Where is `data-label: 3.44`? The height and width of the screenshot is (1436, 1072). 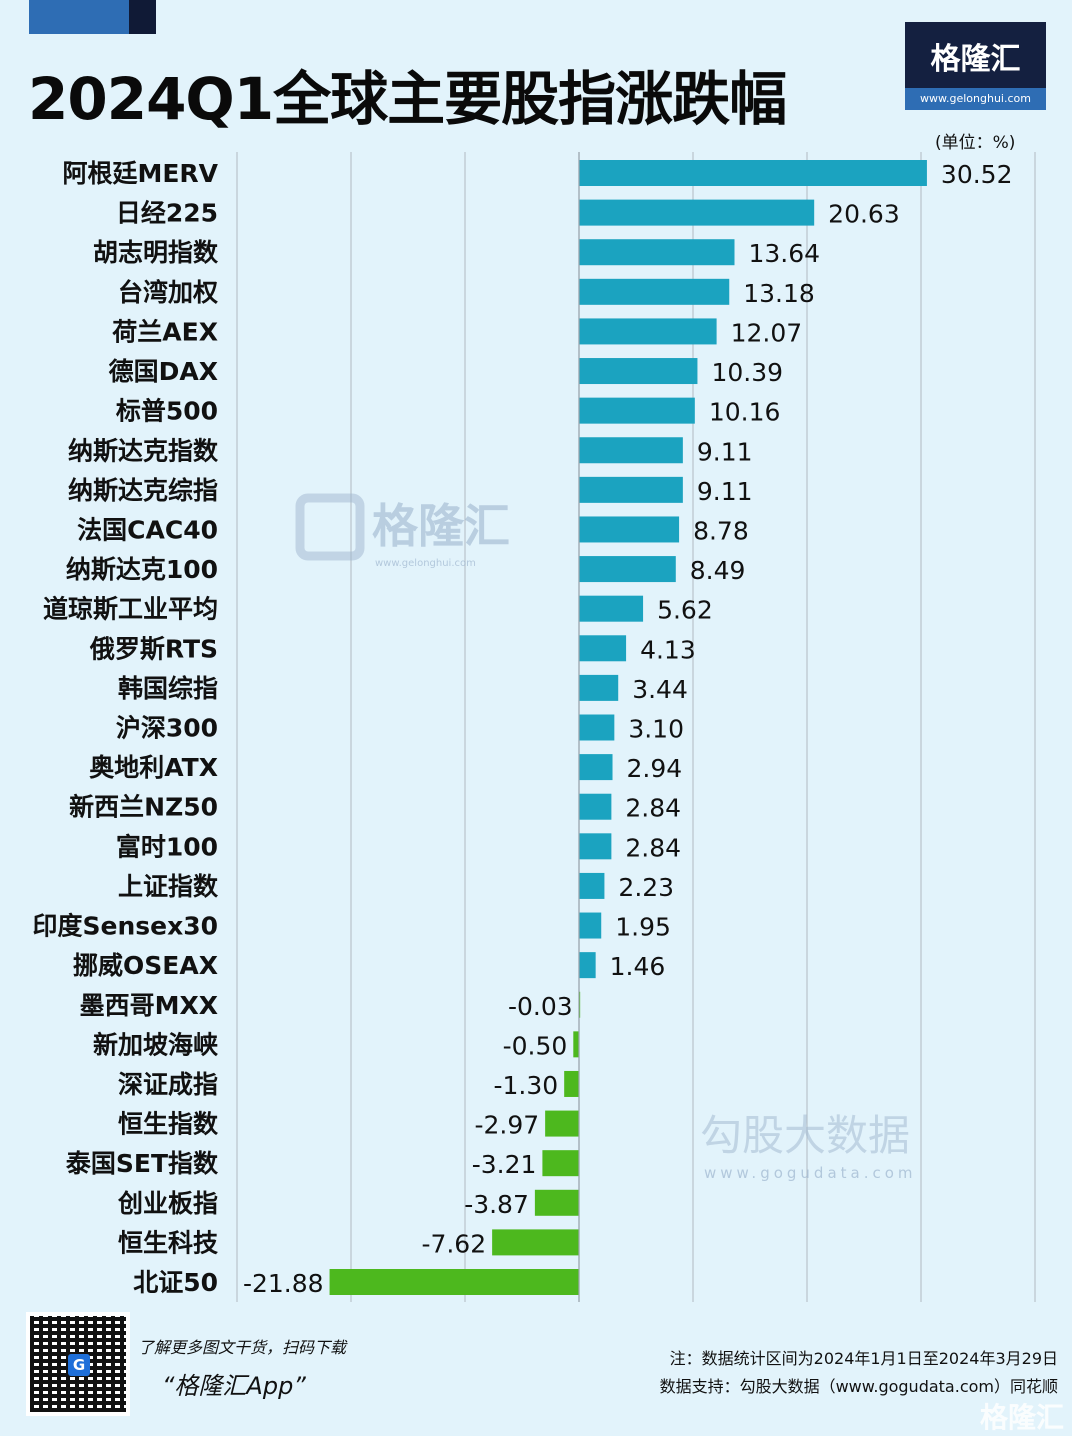
data-label: 3.44 is located at coordinates (660, 689).